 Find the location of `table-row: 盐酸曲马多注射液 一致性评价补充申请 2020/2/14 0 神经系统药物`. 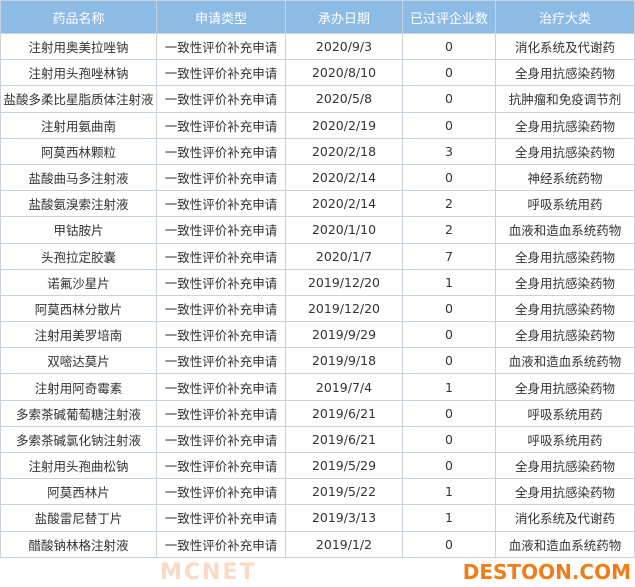

table-row: 盐酸曲马多注射液 一致性评价补充申请 2020/2/14 0 神经系统药物 is located at coordinates (317, 177).